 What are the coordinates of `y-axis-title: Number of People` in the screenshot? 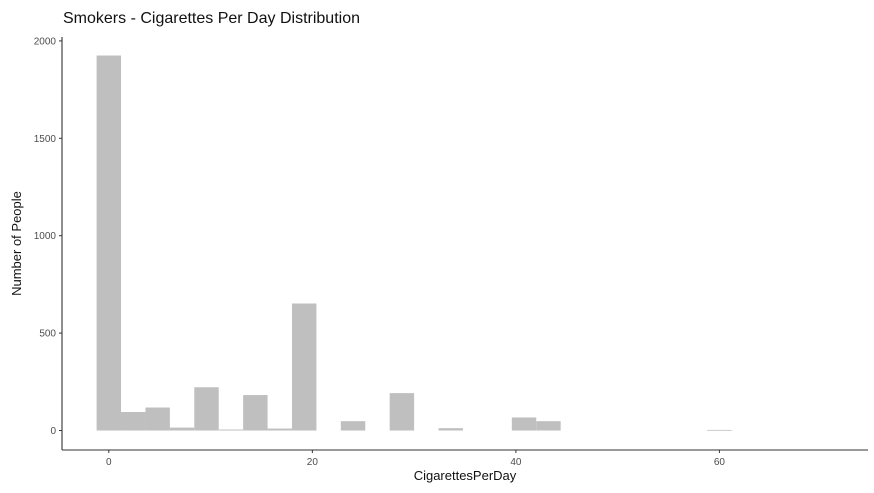 It's located at (16, 243).